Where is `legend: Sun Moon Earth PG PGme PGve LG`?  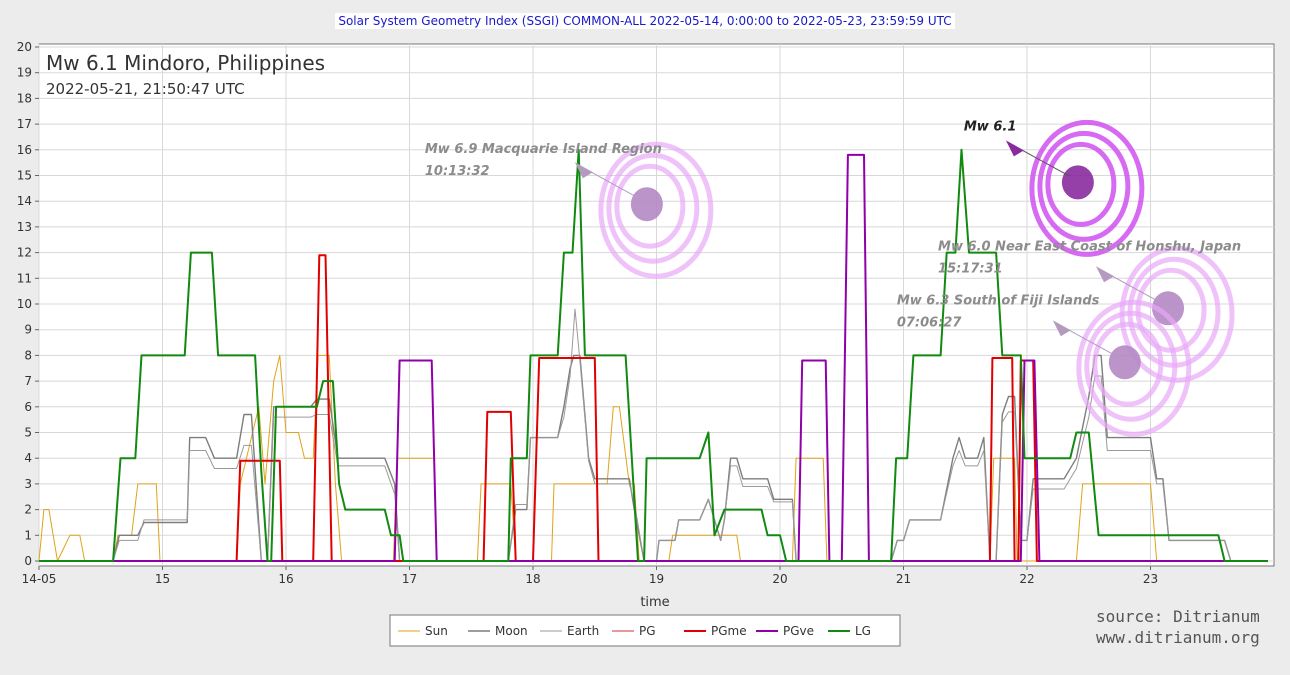 legend: Sun Moon Earth PG PGme PGve LG is located at coordinates (645, 630).